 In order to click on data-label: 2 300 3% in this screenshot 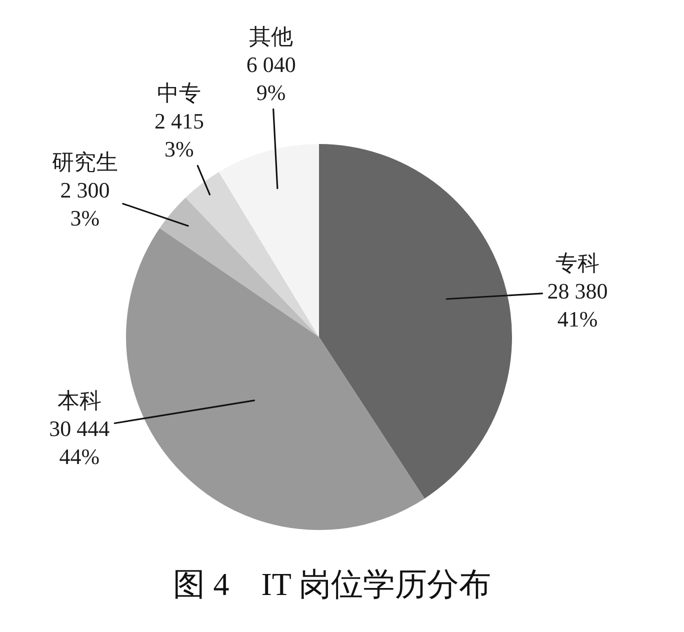, I will do `click(85, 204)`.